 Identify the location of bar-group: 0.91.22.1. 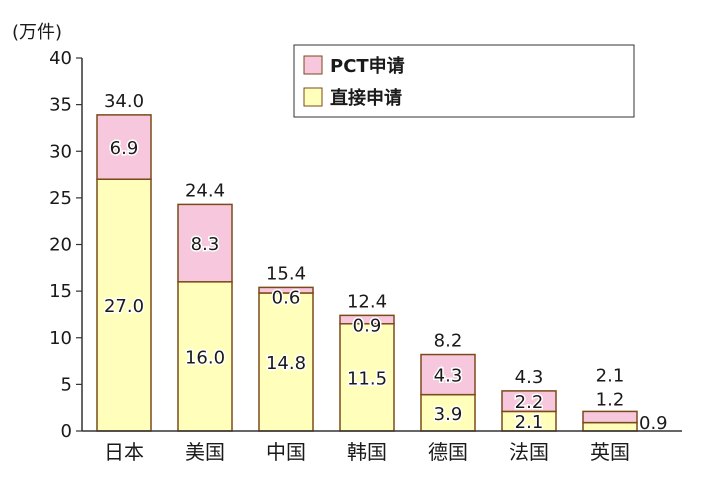
(625, 400).